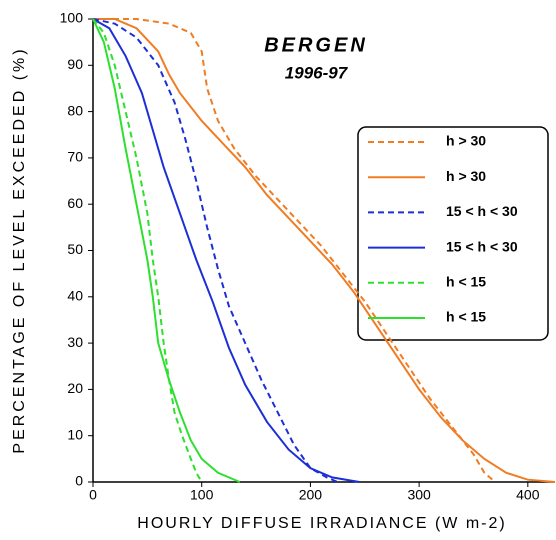 This screenshot has height=540, width=556. I want to click on x-tick-label: 0, so click(93, 495).